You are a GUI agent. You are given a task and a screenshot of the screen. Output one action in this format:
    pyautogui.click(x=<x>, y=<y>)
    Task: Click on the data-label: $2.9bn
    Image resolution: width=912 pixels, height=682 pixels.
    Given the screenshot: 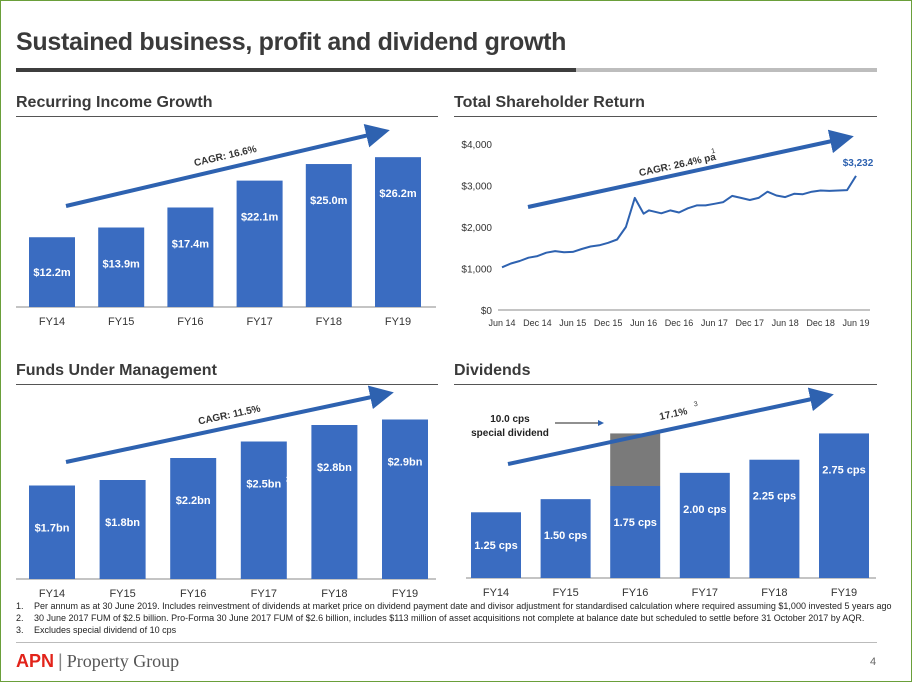 What is the action you would take?
    pyautogui.click(x=405, y=463)
    